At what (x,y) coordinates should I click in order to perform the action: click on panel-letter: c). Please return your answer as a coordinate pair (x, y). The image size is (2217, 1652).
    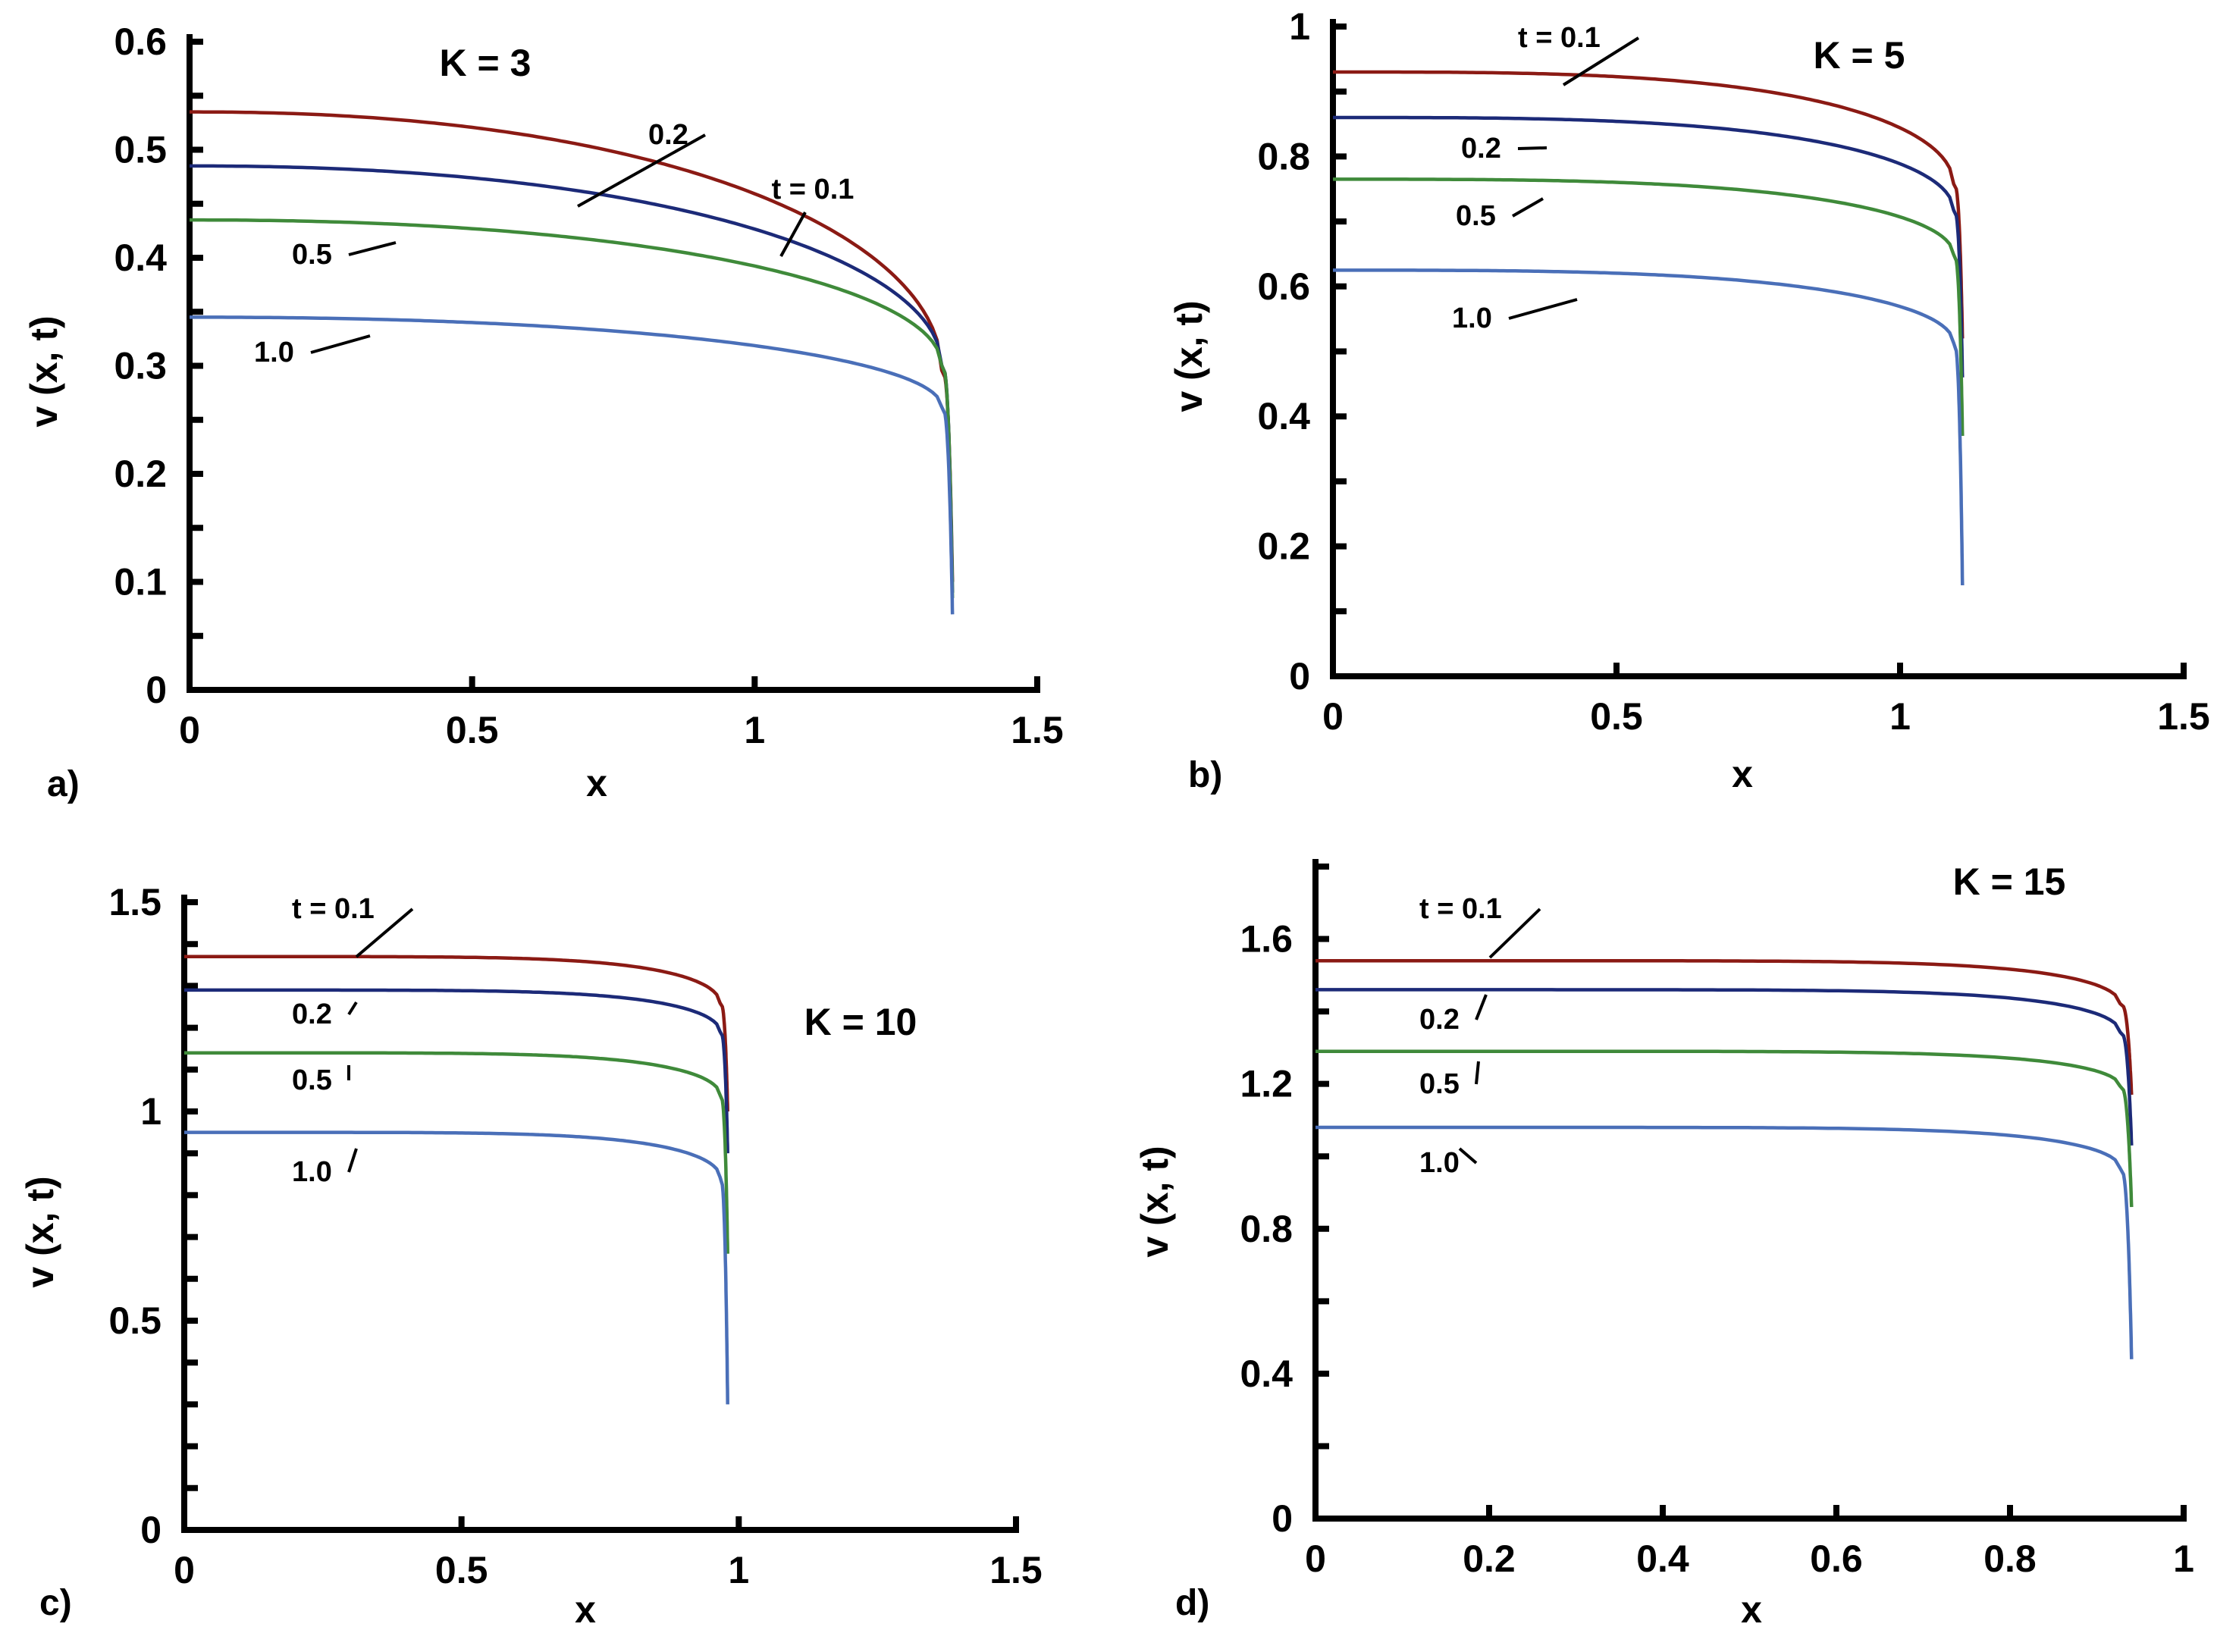
    Looking at the image, I should click on (56, 1603).